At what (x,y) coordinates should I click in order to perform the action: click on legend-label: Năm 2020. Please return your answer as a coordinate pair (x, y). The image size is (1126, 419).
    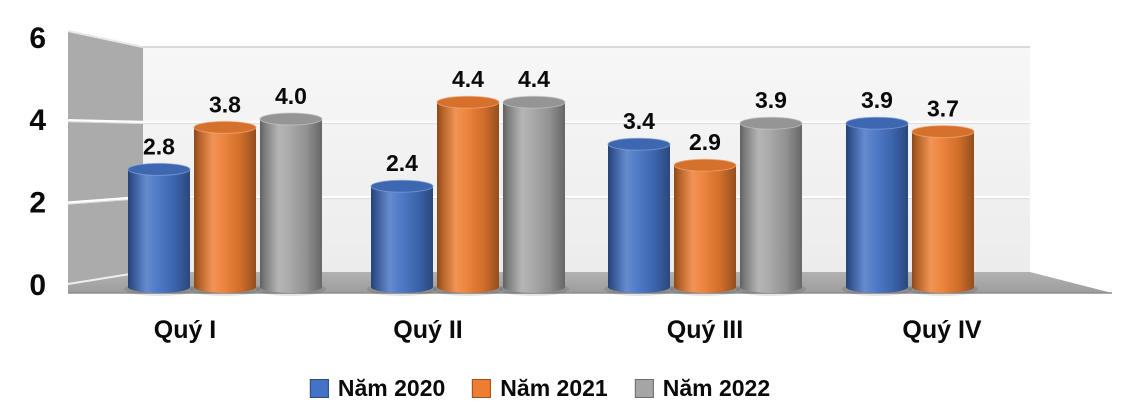
    Looking at the image, I should click on (391, 388).